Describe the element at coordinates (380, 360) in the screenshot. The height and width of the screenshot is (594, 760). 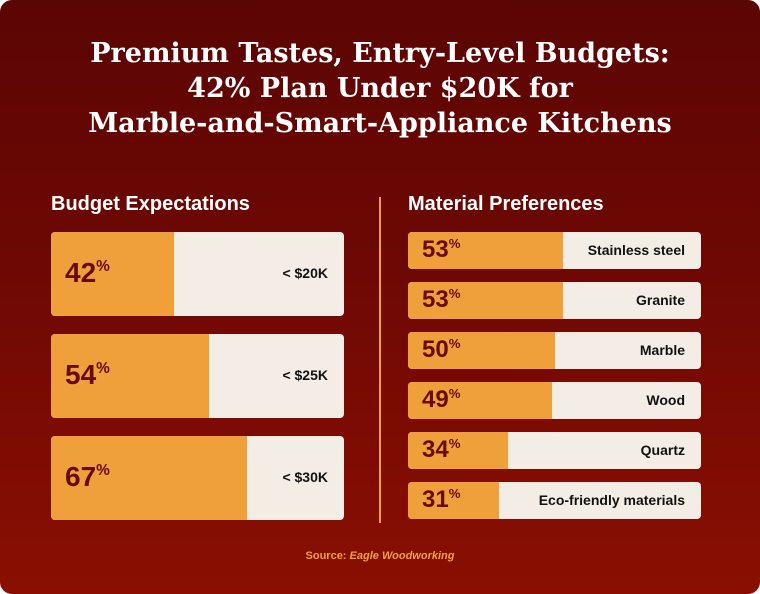
I see `divider` at that location.